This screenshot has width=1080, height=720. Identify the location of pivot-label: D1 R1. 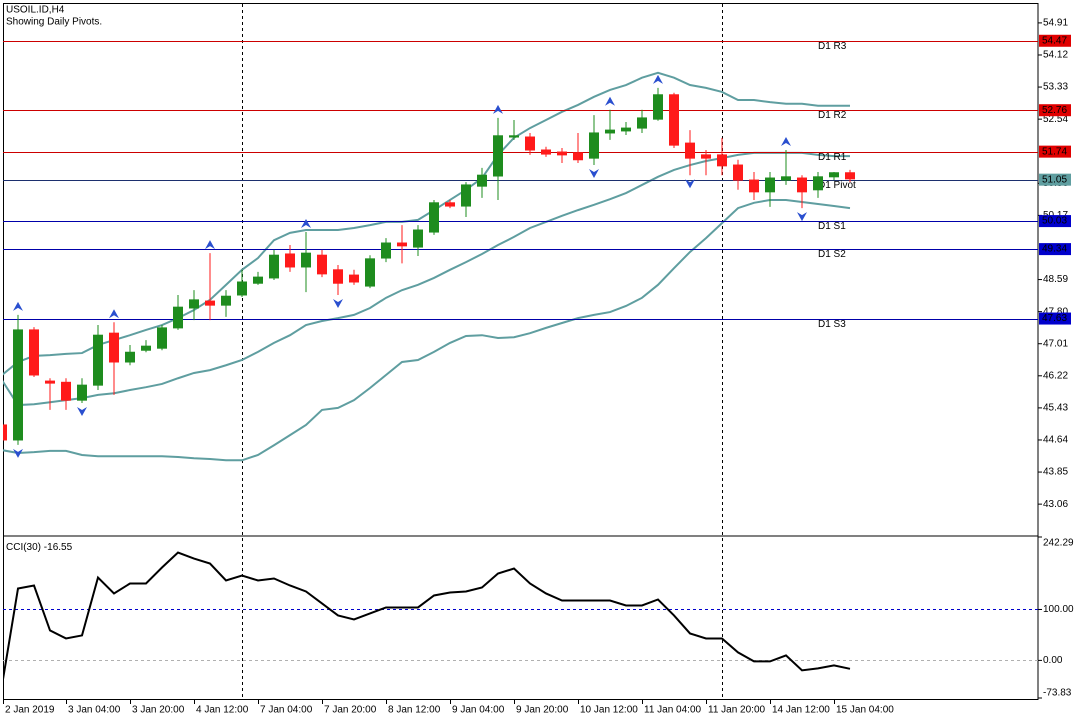
(832, 157).